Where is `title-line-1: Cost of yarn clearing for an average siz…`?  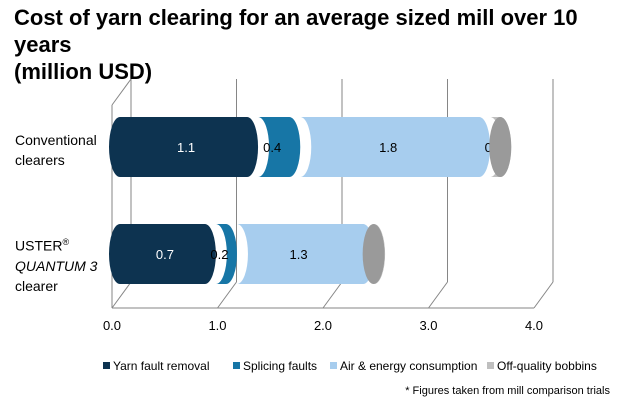 title-line-1: Cost of yarn clearing for an average siz… is located at coordinates (296, 31).